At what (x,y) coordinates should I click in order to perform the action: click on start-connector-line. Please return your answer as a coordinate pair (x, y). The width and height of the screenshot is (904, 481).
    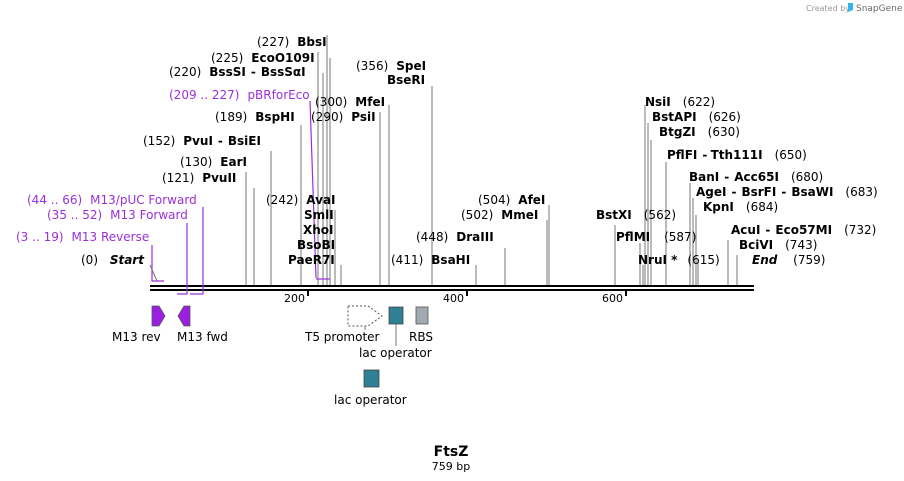
    Looking at the image, I should click on (153, 273).